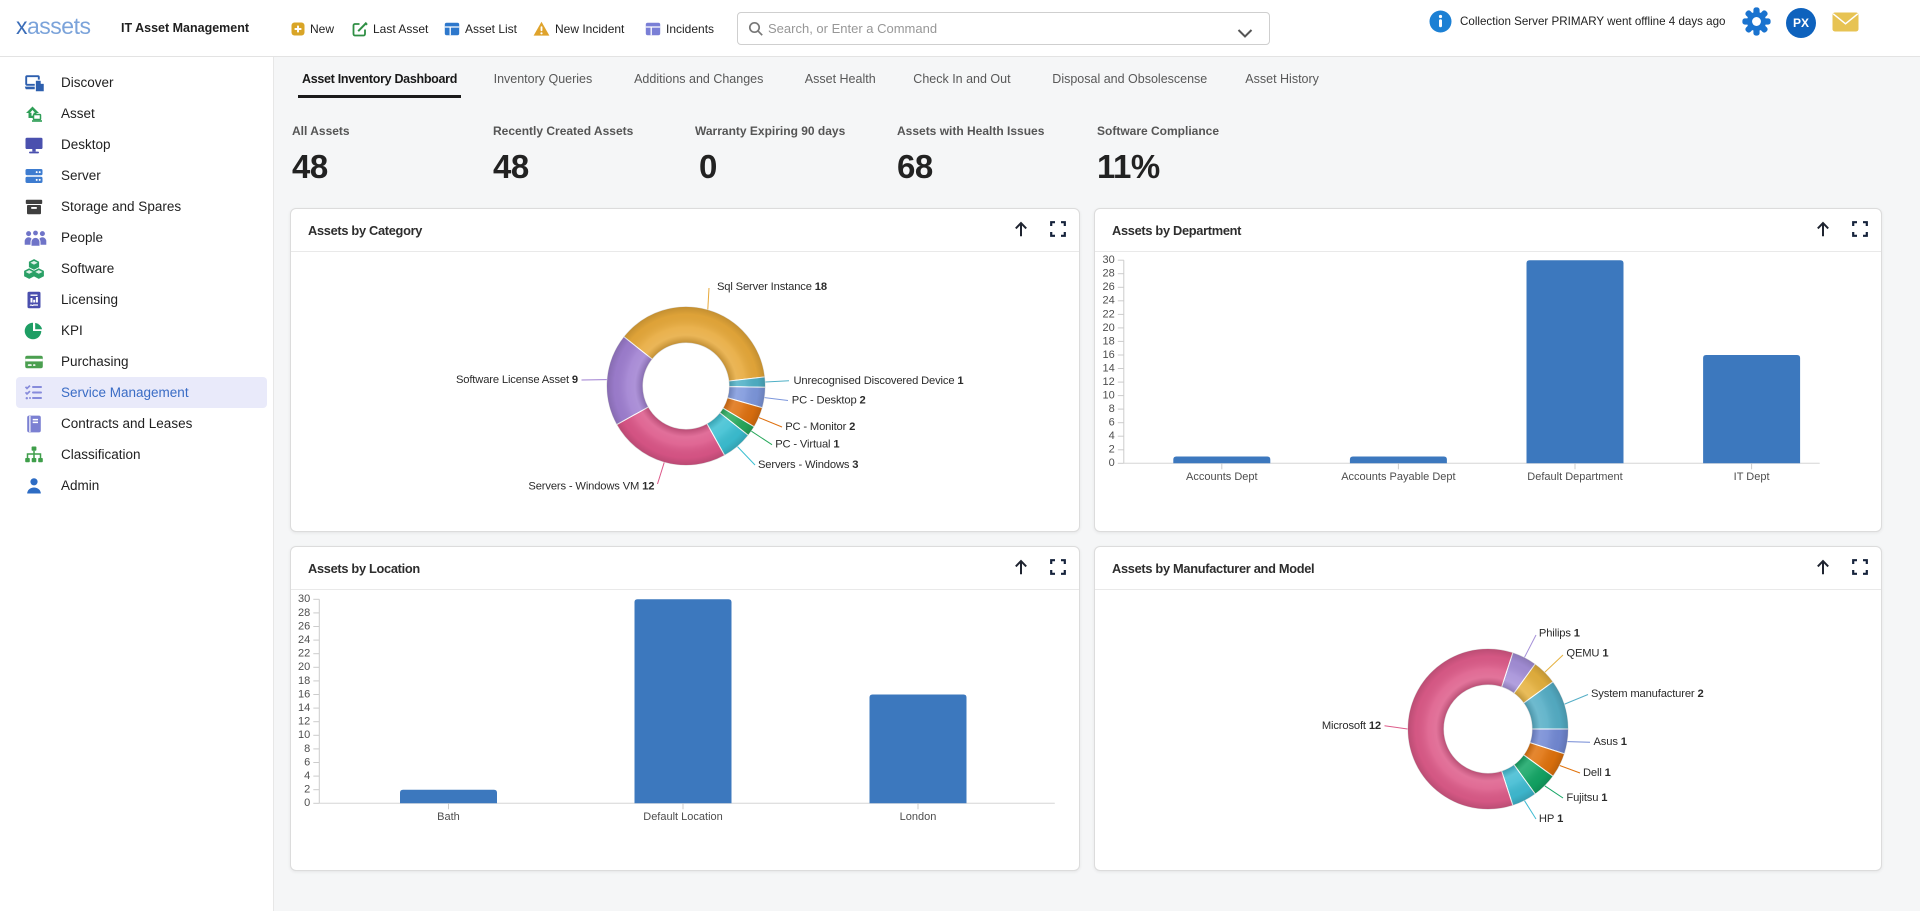 This screenshot has height=911, width=1920. Describe the element at coordinates (808, 465) in the screenshot. I see `svg-text: Servers - Windows 3` at that location.